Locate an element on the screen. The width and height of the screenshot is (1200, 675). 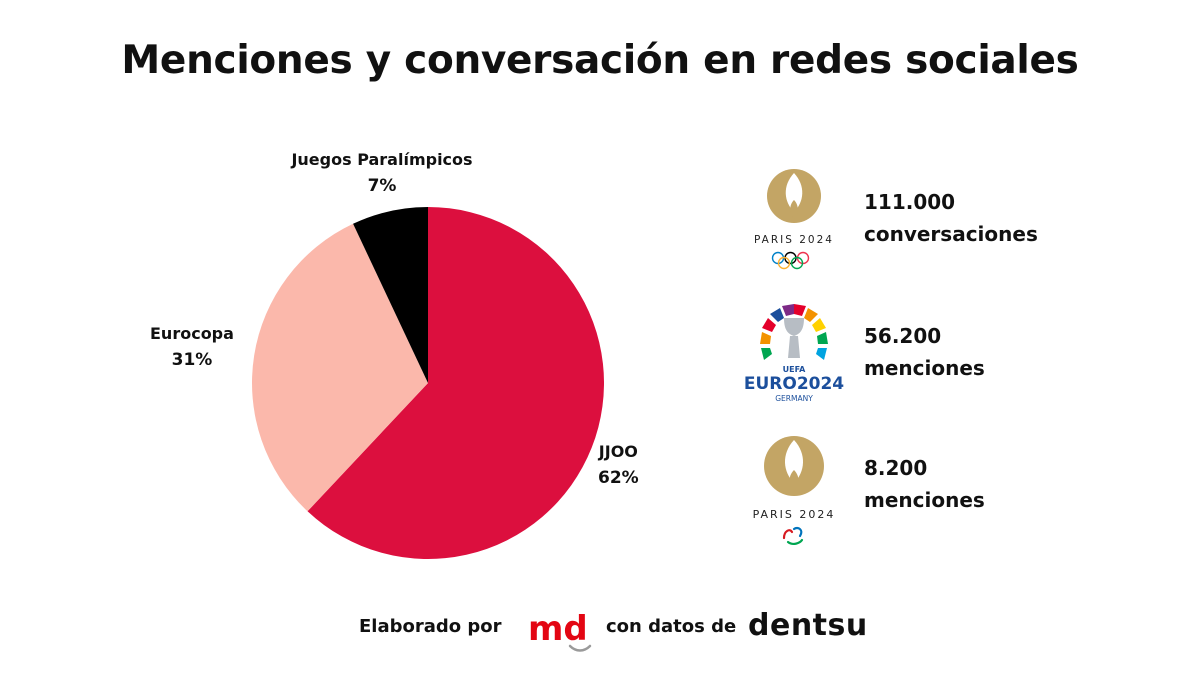
paris-2024-paralympic-logo: PARIS 2024 is located at coordinates (794, 491).